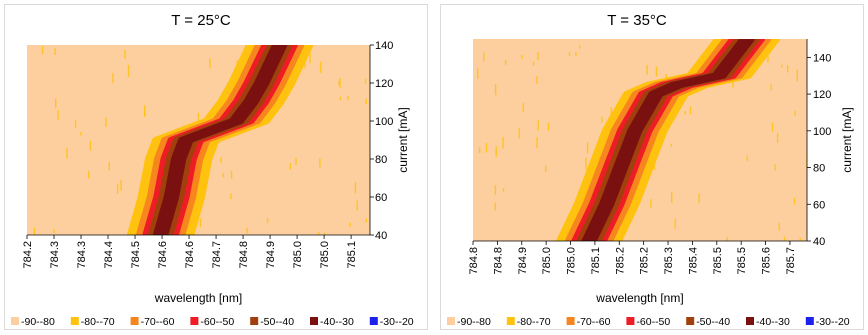  I want to click on x-tick-label: 784.5, so click(136, 255).